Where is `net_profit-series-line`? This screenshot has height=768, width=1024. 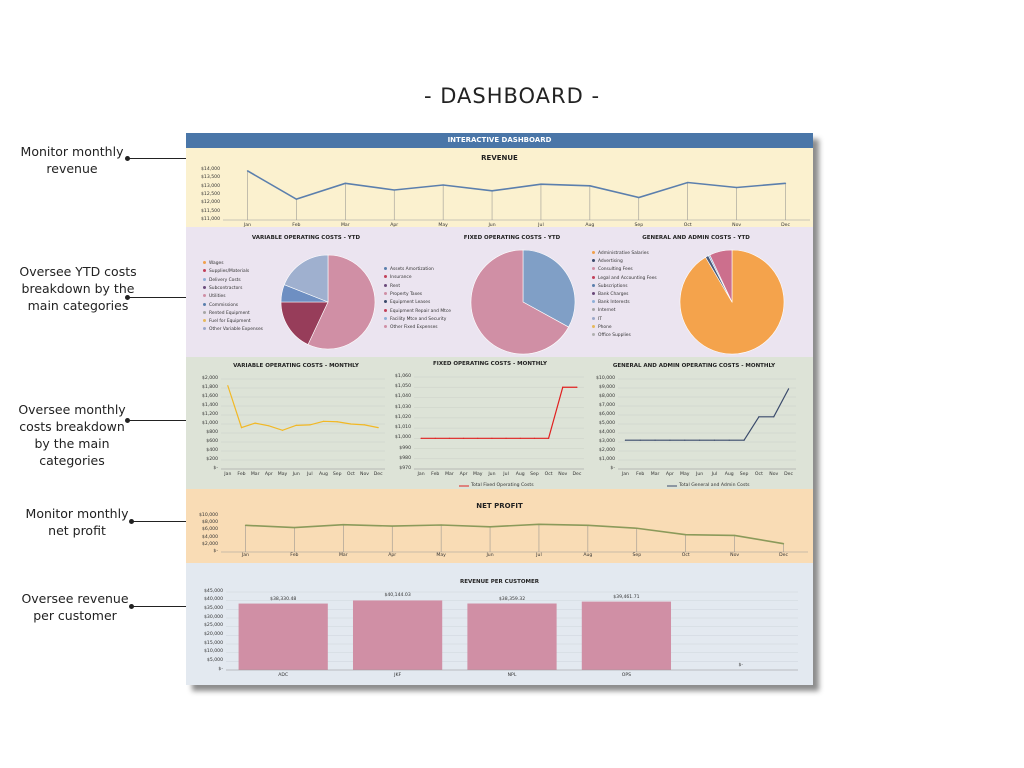 net_profit-series-line is located at coordinates (514, 534).